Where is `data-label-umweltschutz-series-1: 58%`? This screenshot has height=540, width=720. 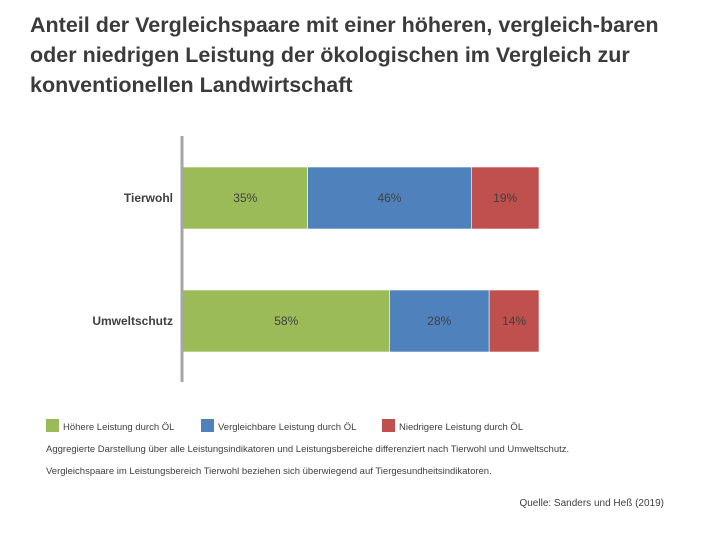
data-label-umweltschutz-series-1: 58% is located at coordinates (286, 321).